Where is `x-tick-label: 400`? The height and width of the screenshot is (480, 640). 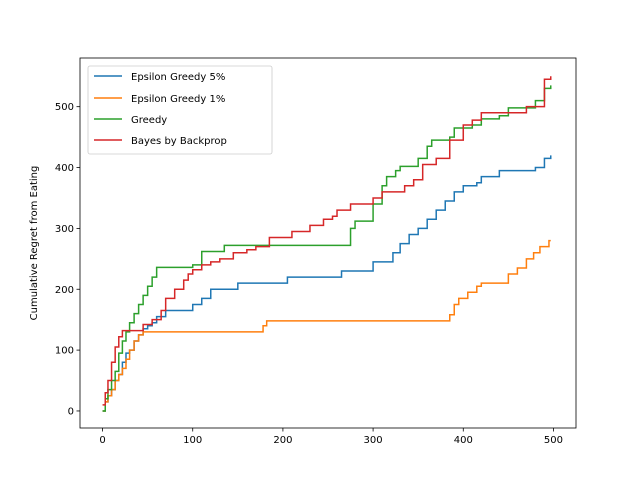 x-tick-label: 400 is located at coordinates (463, 440).